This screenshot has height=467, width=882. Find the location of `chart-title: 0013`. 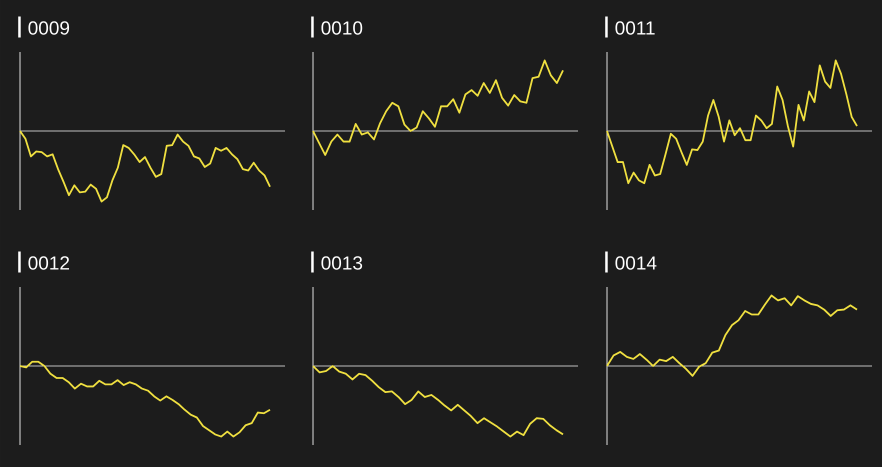

chart-title: 0013 is located at coordinates (341, 263).